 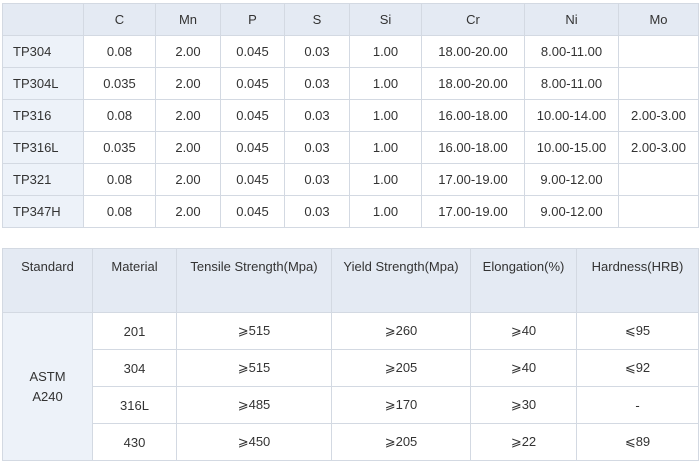 I want to click on value-cell: 10.00-15.00, so click(x=571, y=147).